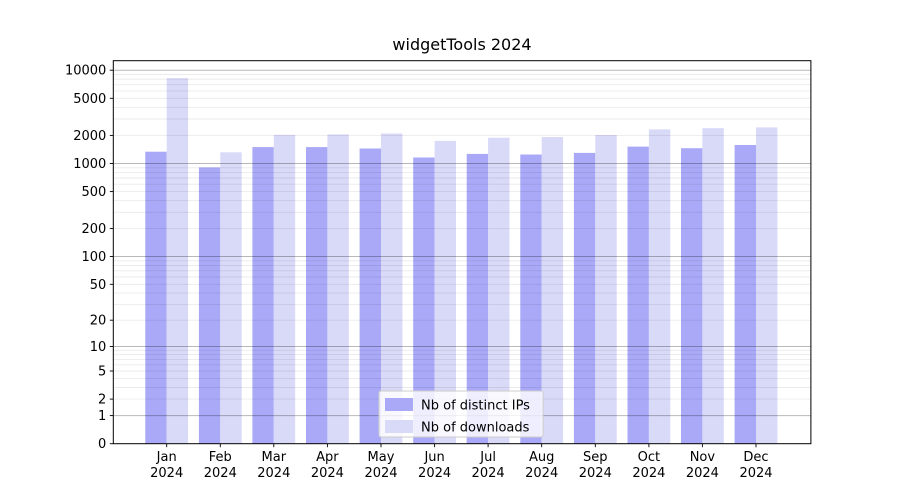  Describe the element at coordinates (475, 428) in the screenshot. I see `legend-label-downloads: Nb of downloads` at that location.